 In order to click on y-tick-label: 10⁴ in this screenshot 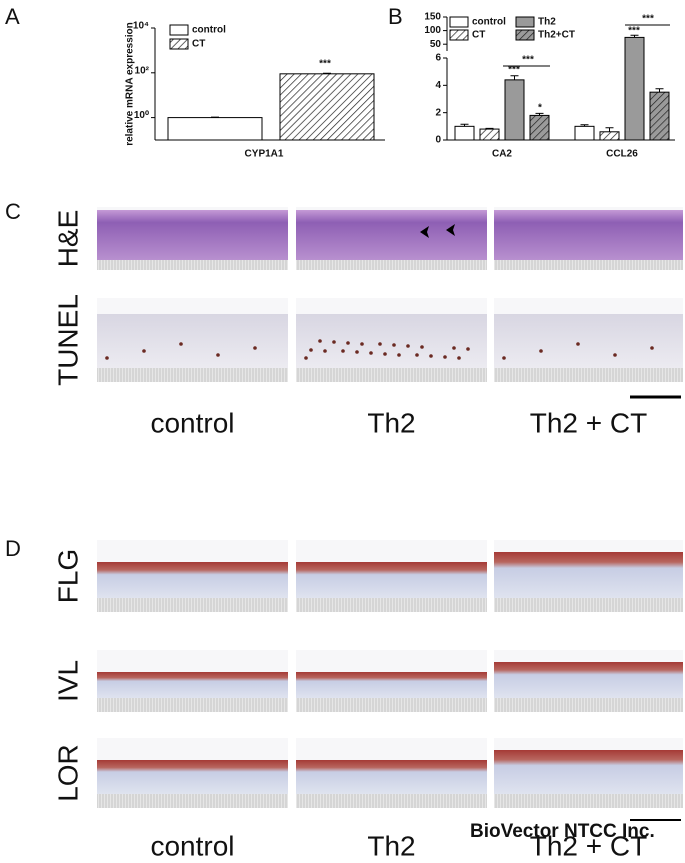, I will do `click(141, 26)`.